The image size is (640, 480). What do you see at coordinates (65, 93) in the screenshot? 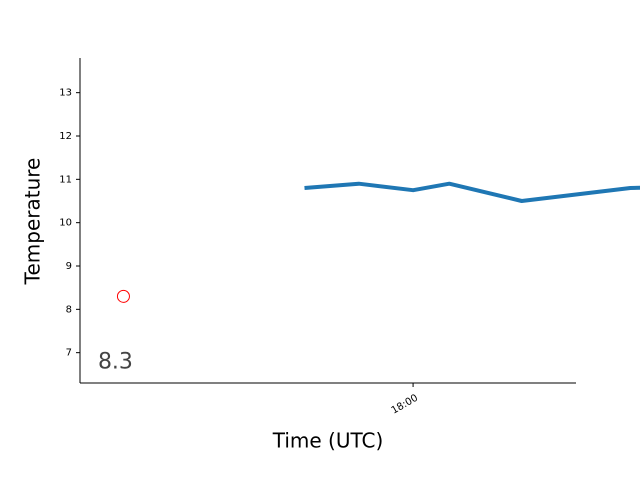
I see `y-tick-label: 13` at bounding box center [65, 93].